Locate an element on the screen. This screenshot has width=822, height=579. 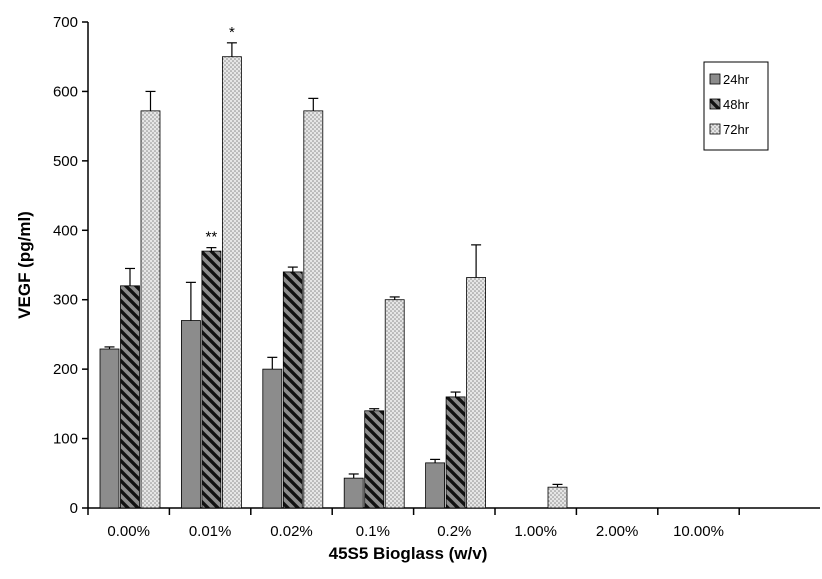
y-axis-title: VEGF (pg/ml) is located at coordinates (24, 265).